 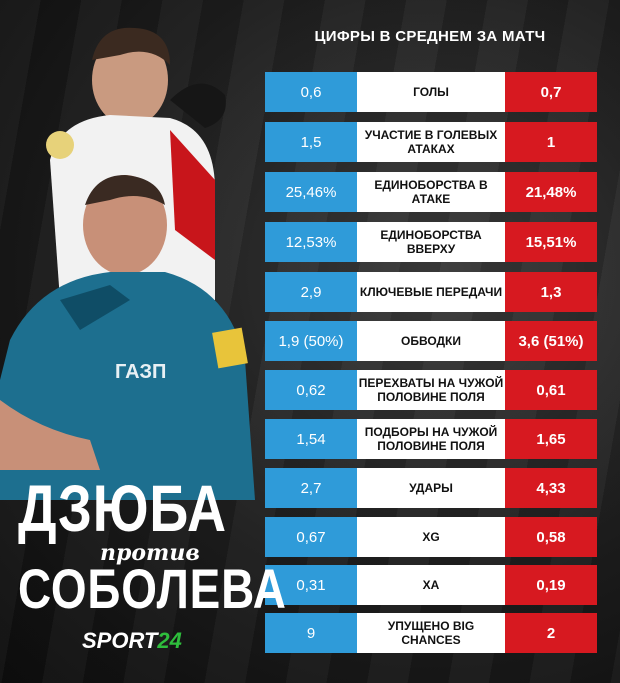 I want to click on stat-row: 0,6 ГОЛЫ 0,7, so click(x=431, y=92).